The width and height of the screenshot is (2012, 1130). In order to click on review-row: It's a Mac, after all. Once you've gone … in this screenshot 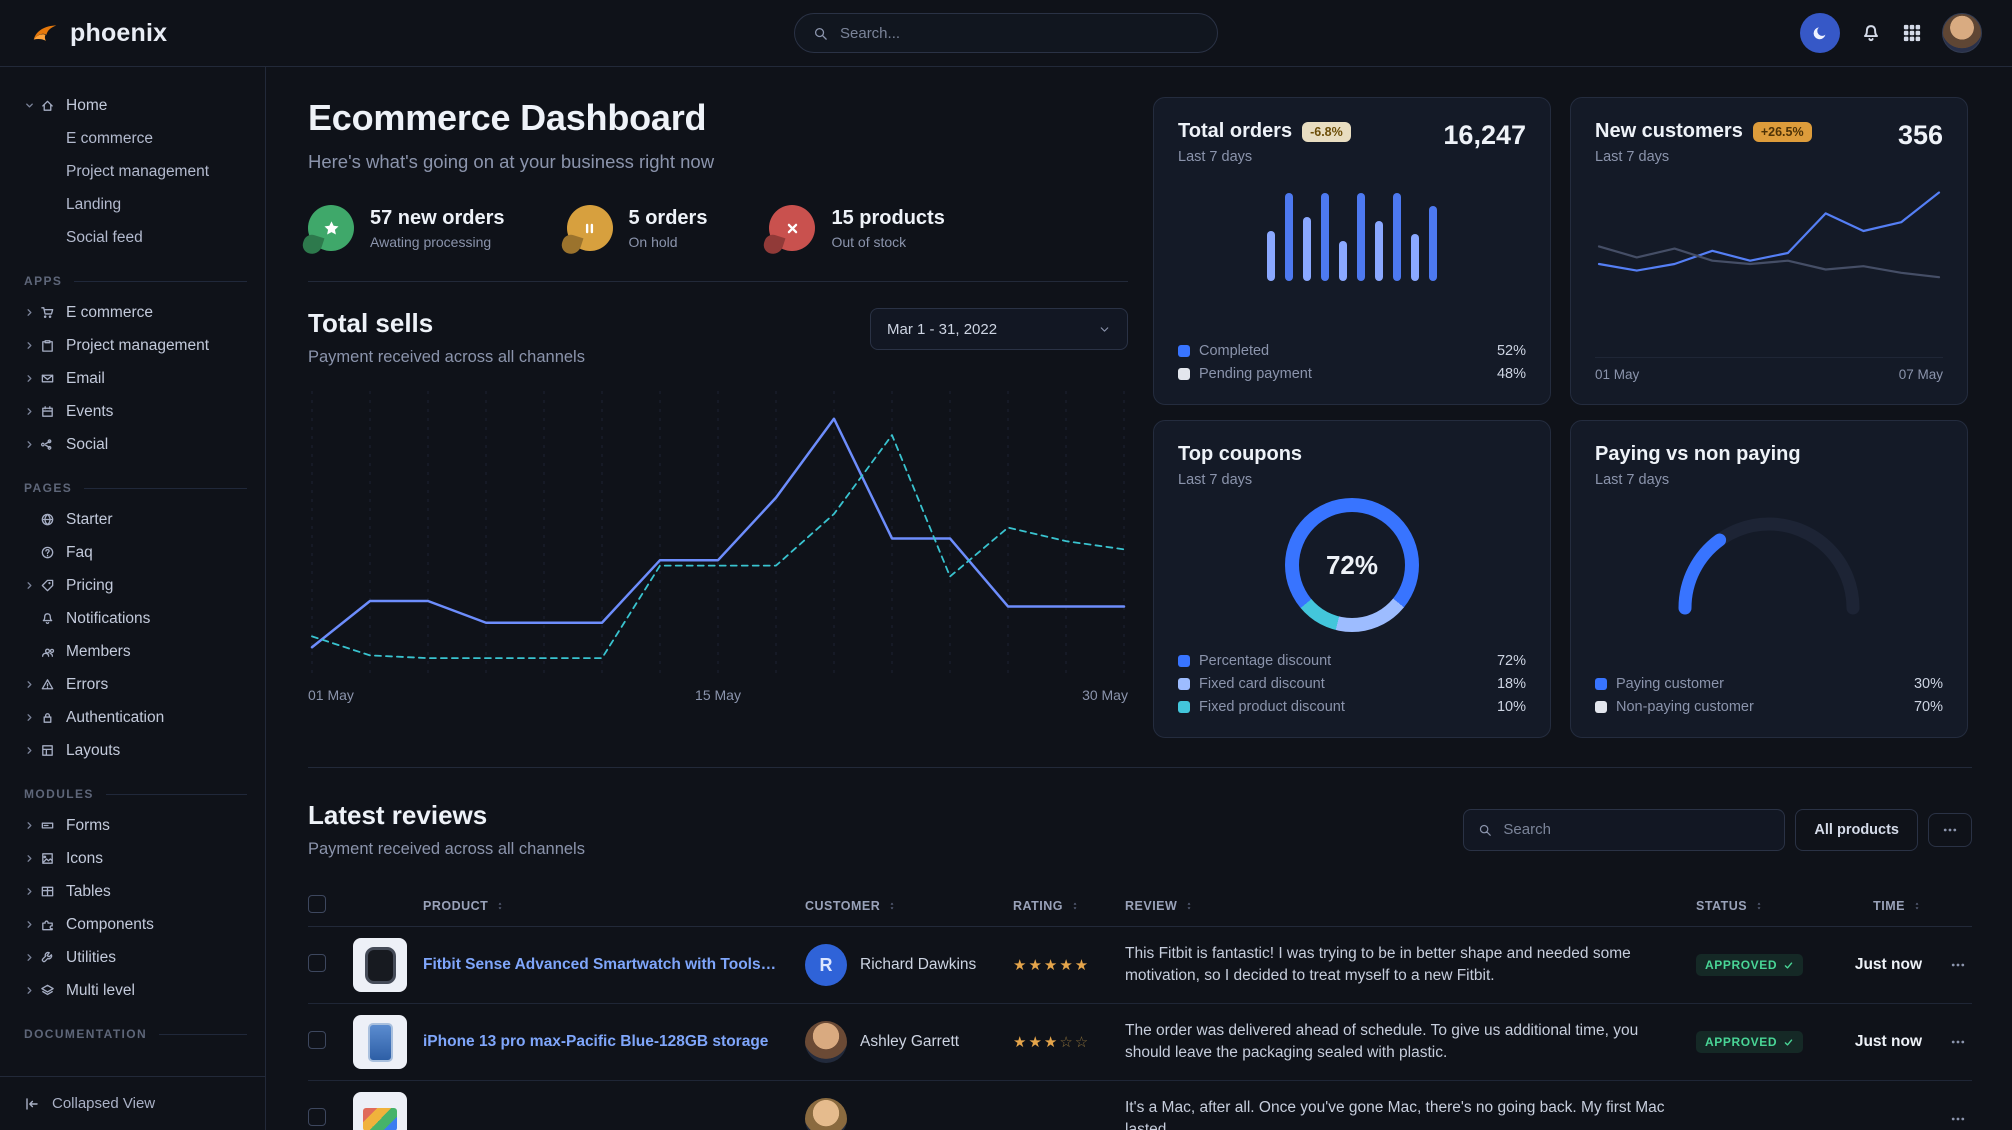, I will do `click(1140, 1105)`.